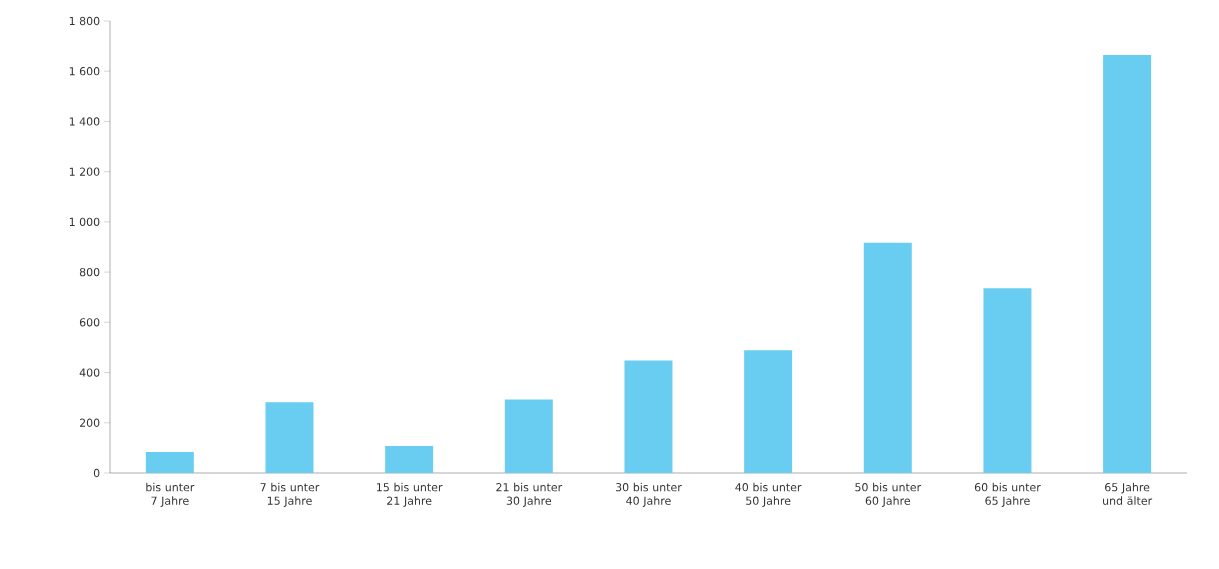 This screenshot has height=569, width=1219. What do you see at coordinates (1128, 493) in the screenshot?
I see `x-tick-label: 65 Jahre und älter` at bounding box center [1128, 493].